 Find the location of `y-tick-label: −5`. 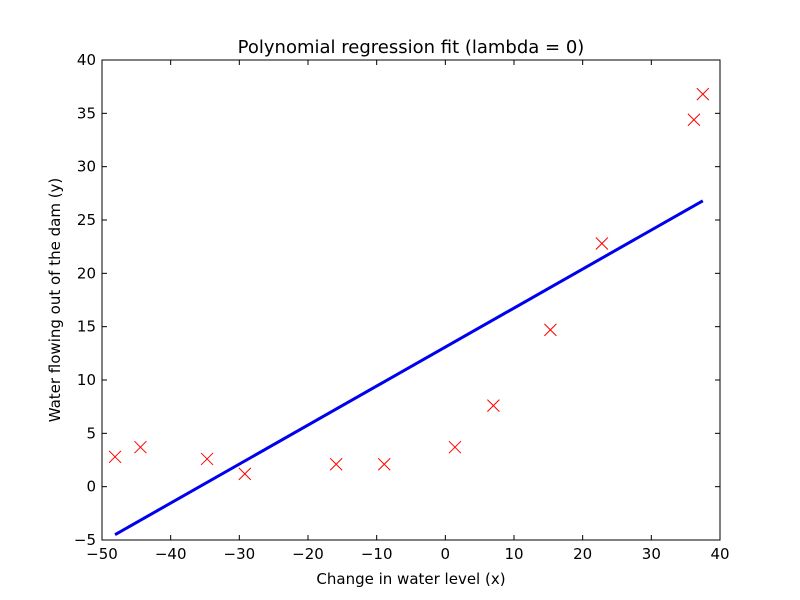

y-tick-label: −5 is located at coordinates (85, 540).